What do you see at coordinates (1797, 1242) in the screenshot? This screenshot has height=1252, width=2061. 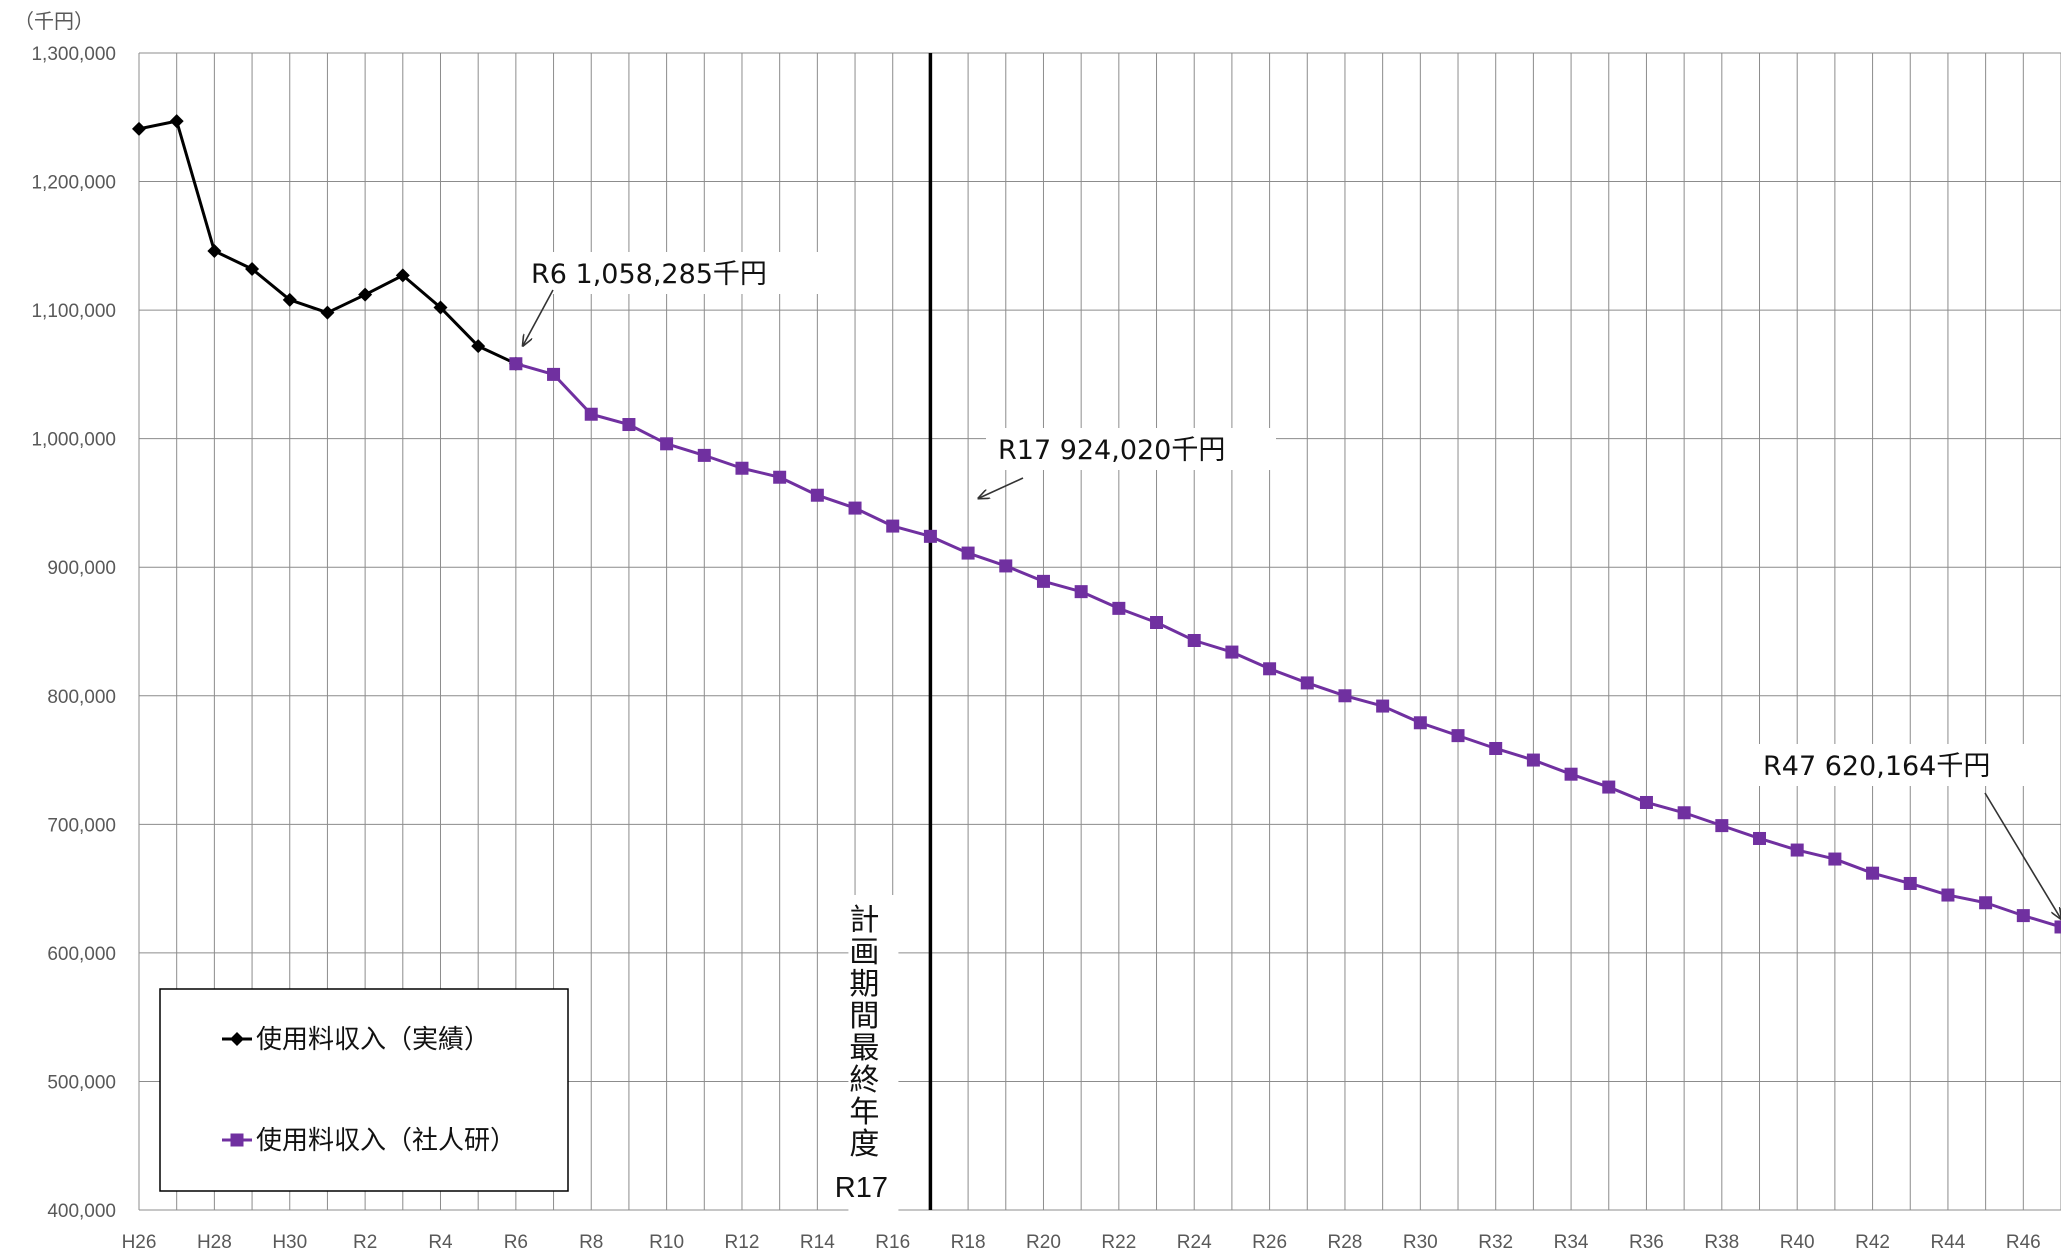 I see `x-tick-label: R40` at bounding box center [1797, 1242].